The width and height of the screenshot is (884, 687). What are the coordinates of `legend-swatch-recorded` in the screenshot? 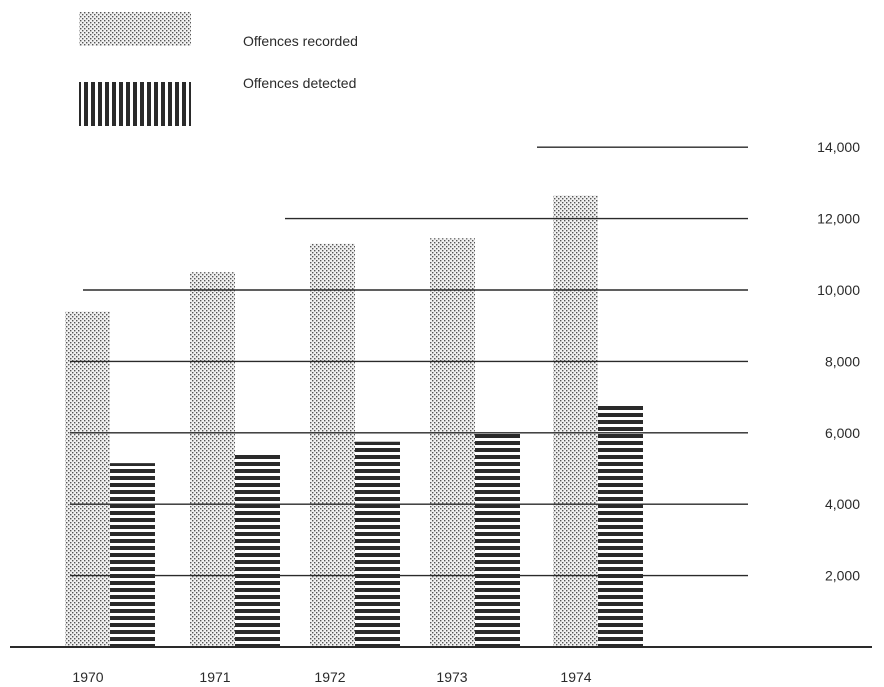 It's located at (135, 29).